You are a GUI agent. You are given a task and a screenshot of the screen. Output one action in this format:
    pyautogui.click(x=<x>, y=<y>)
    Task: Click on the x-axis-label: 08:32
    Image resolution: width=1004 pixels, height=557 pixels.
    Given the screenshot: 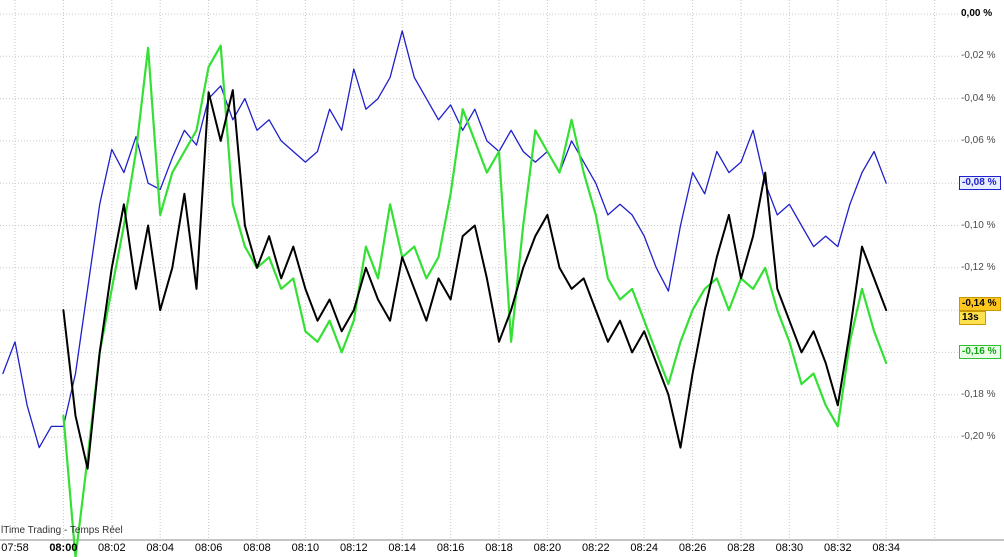 What is the action you would take?
    pyautogui.click(x=838, y=548)
    